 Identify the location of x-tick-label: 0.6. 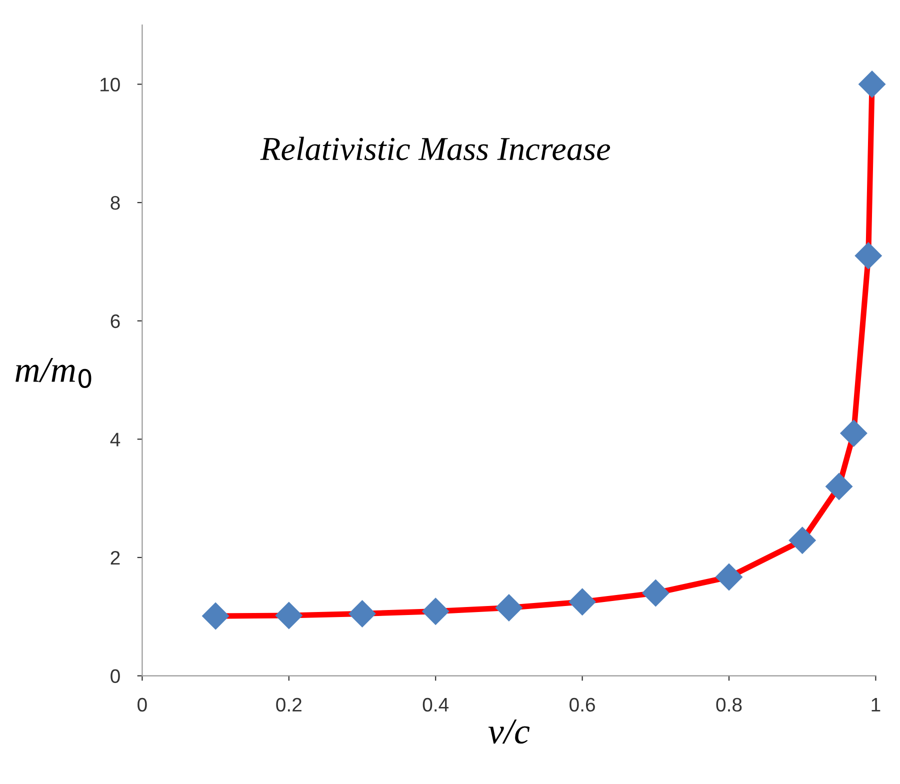
(582, 705).